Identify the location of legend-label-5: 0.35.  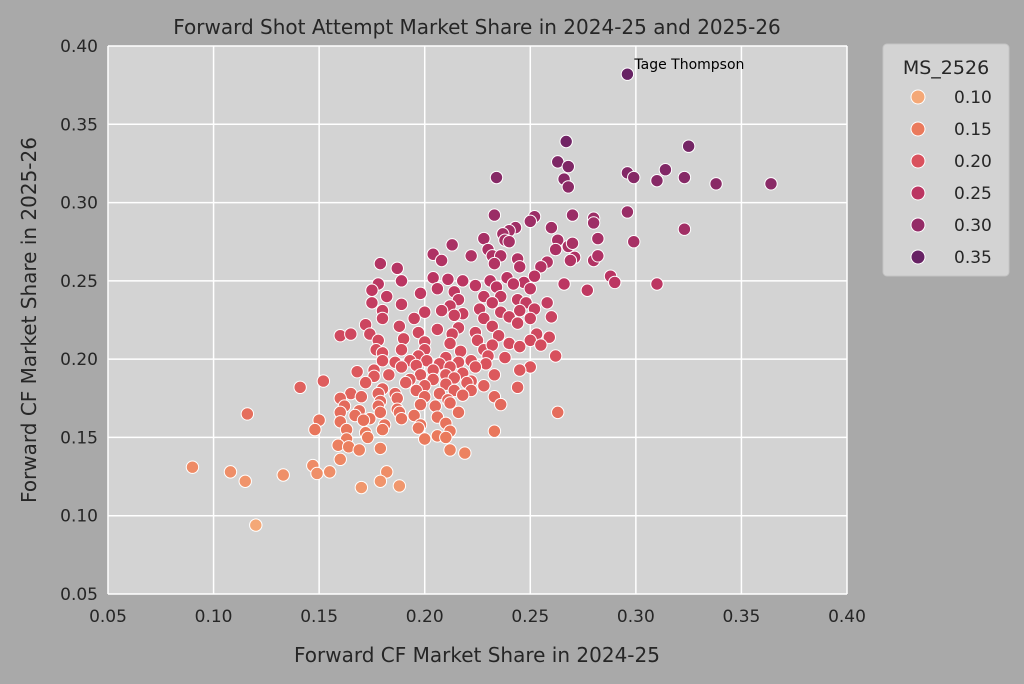
(973, 258).